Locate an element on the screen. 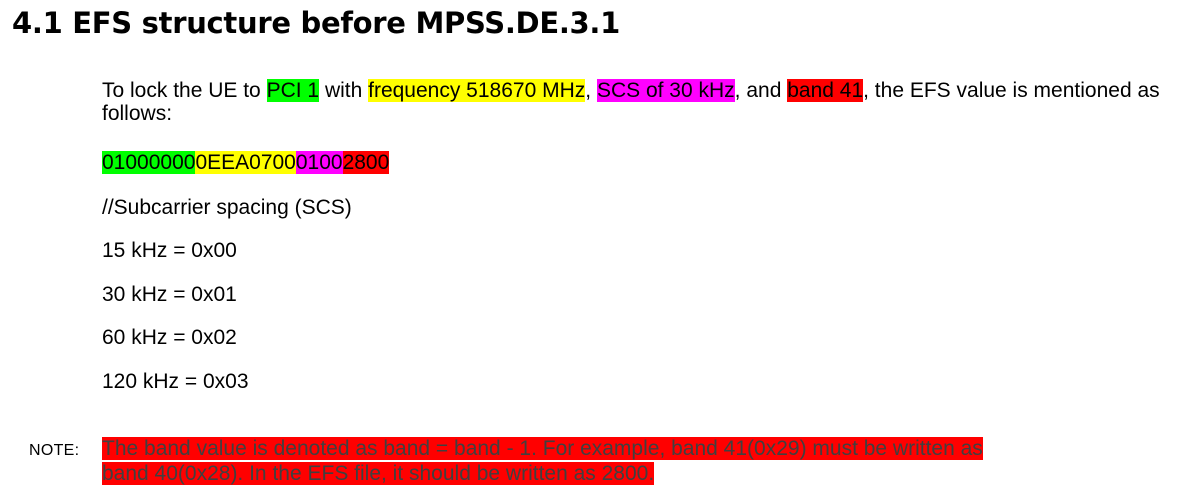  scs-row: 30 kHz = 0x01 is located at coordinates (169, 294).